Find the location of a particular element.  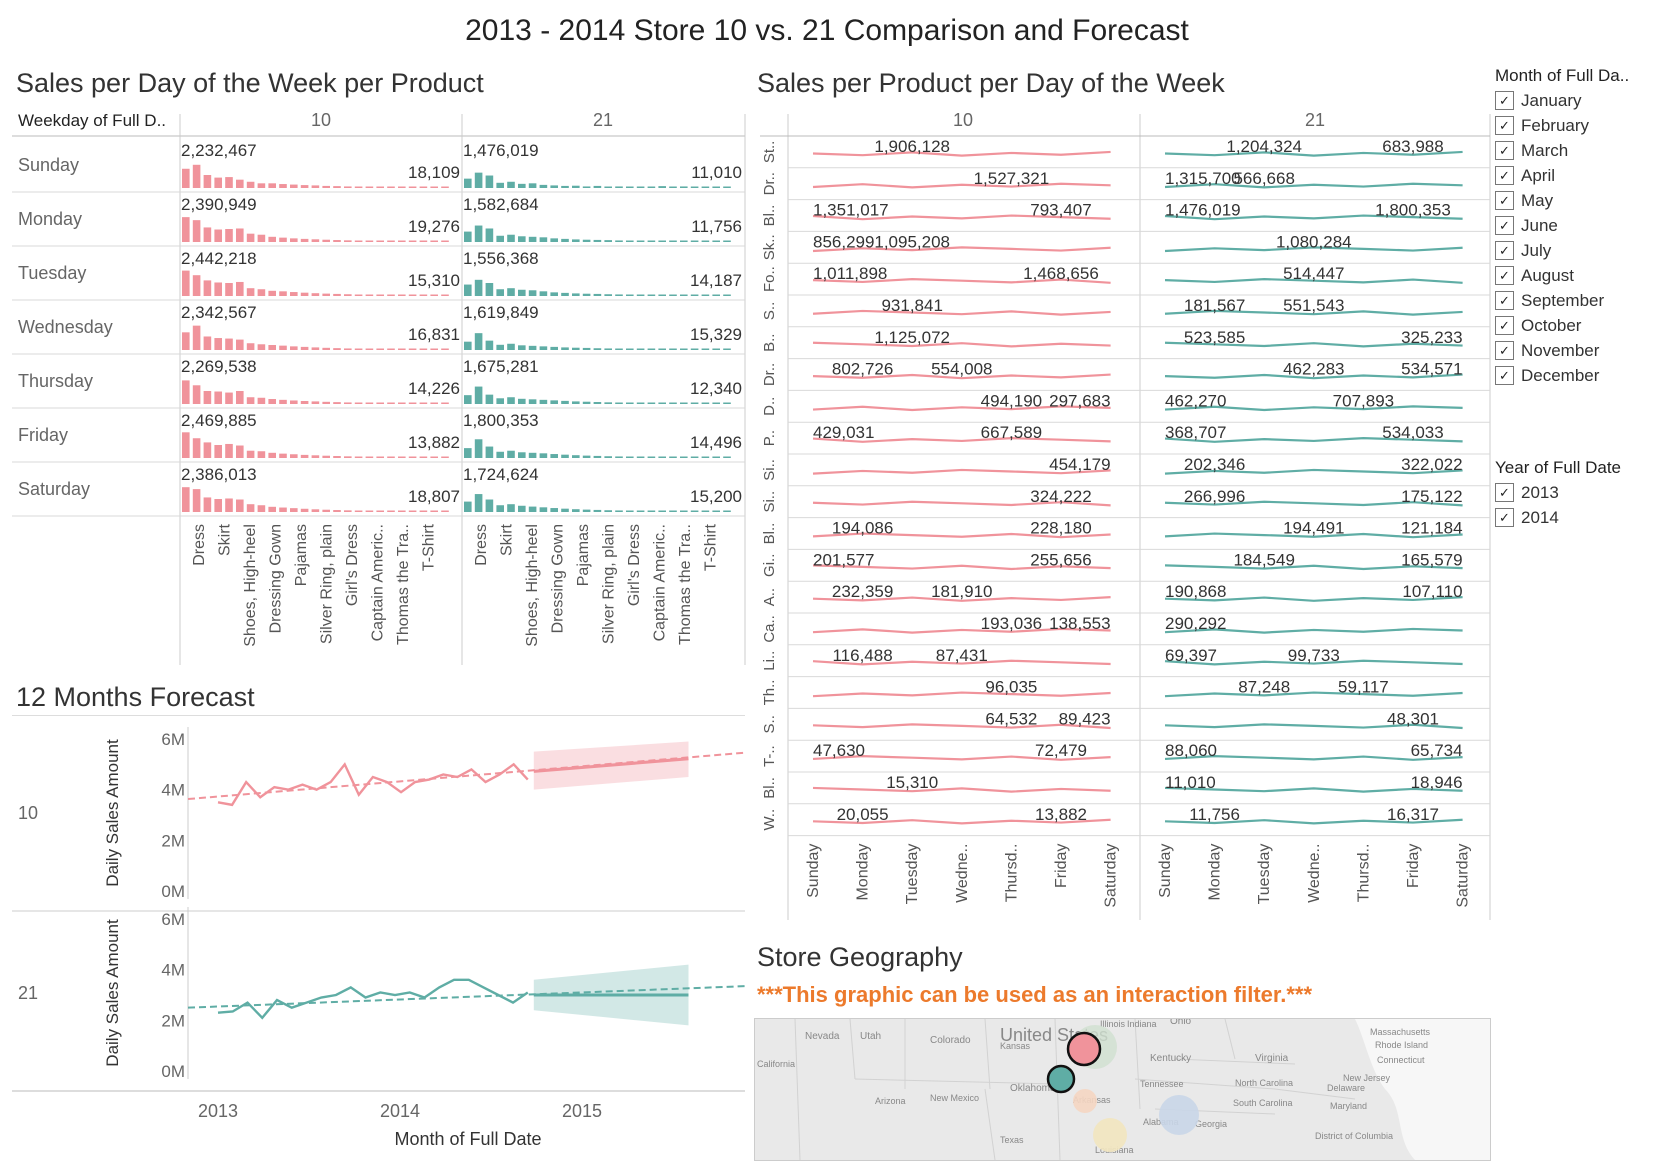

month-filter-item: ✓ October is located at coordinates (1572, 325).